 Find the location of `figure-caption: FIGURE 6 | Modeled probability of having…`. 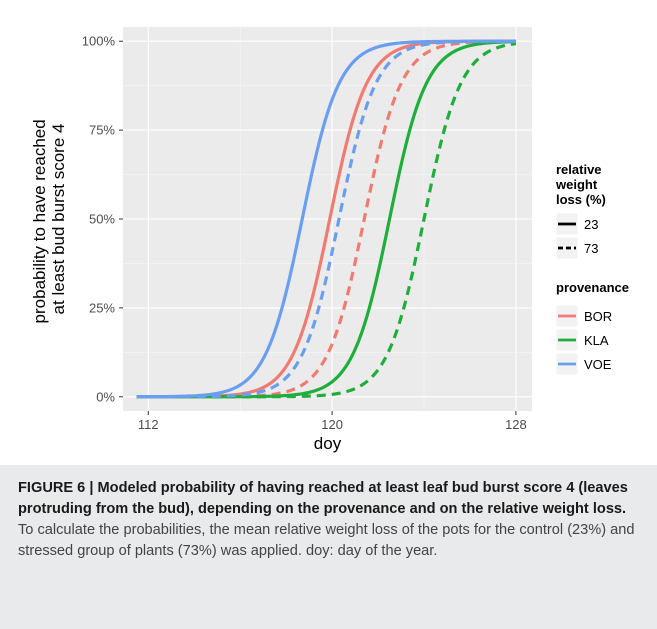

figure-caption: FIGURE 6 | Modeled probability of having… is located at coordinates (330, 520).